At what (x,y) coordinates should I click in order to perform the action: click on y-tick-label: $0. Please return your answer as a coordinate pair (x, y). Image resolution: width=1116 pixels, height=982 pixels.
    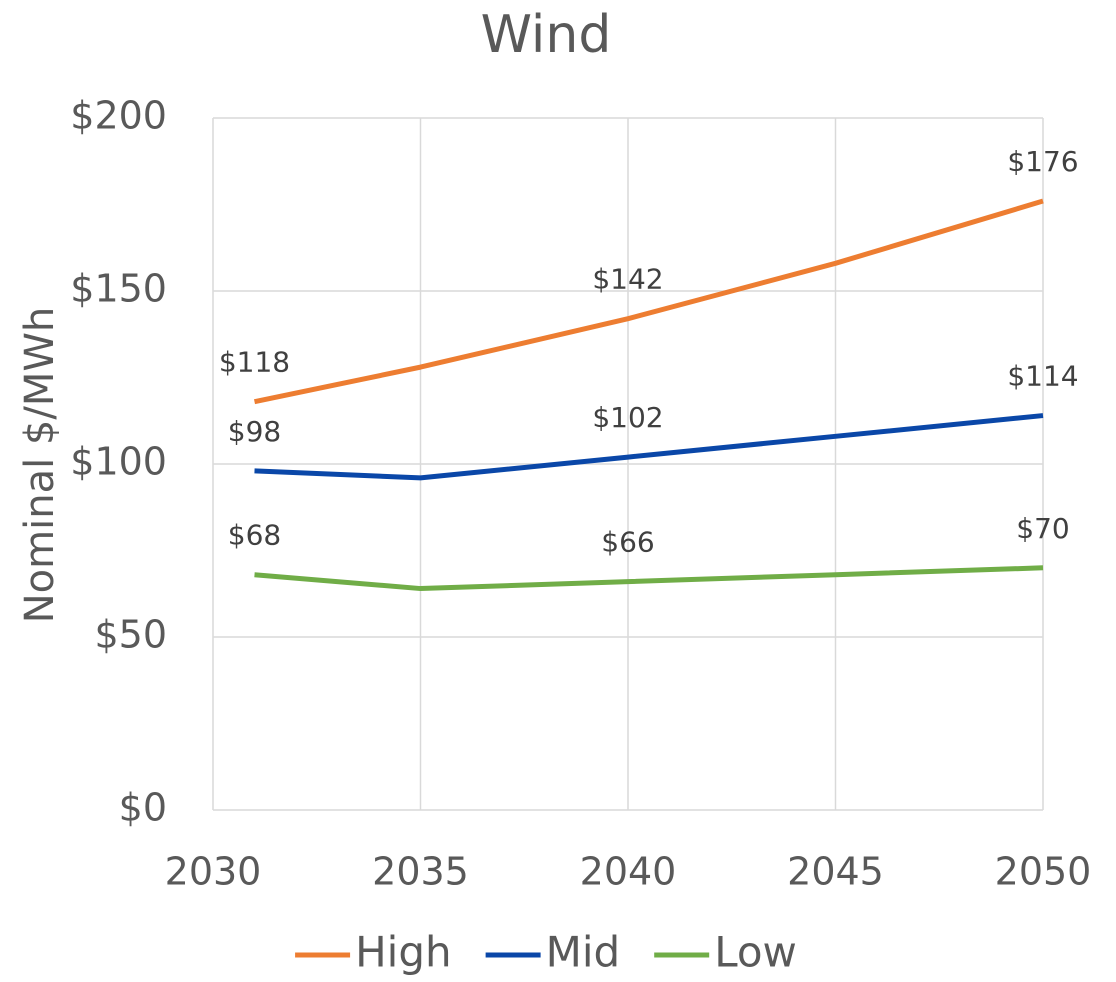
    Looking at the image, I should click on (143, 808).